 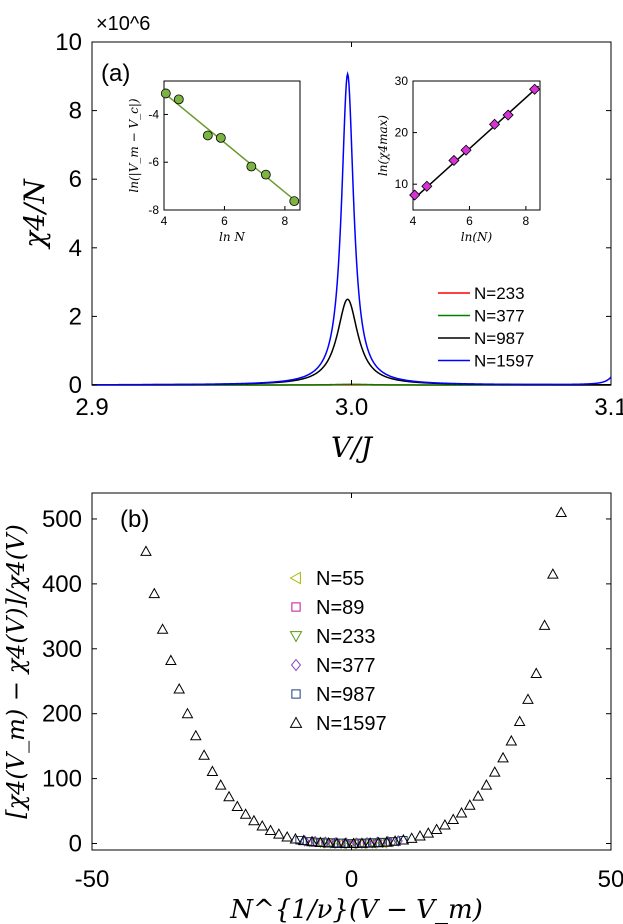 I want to click on inset-x-tick-label: 4, so click(x=164, y=221).